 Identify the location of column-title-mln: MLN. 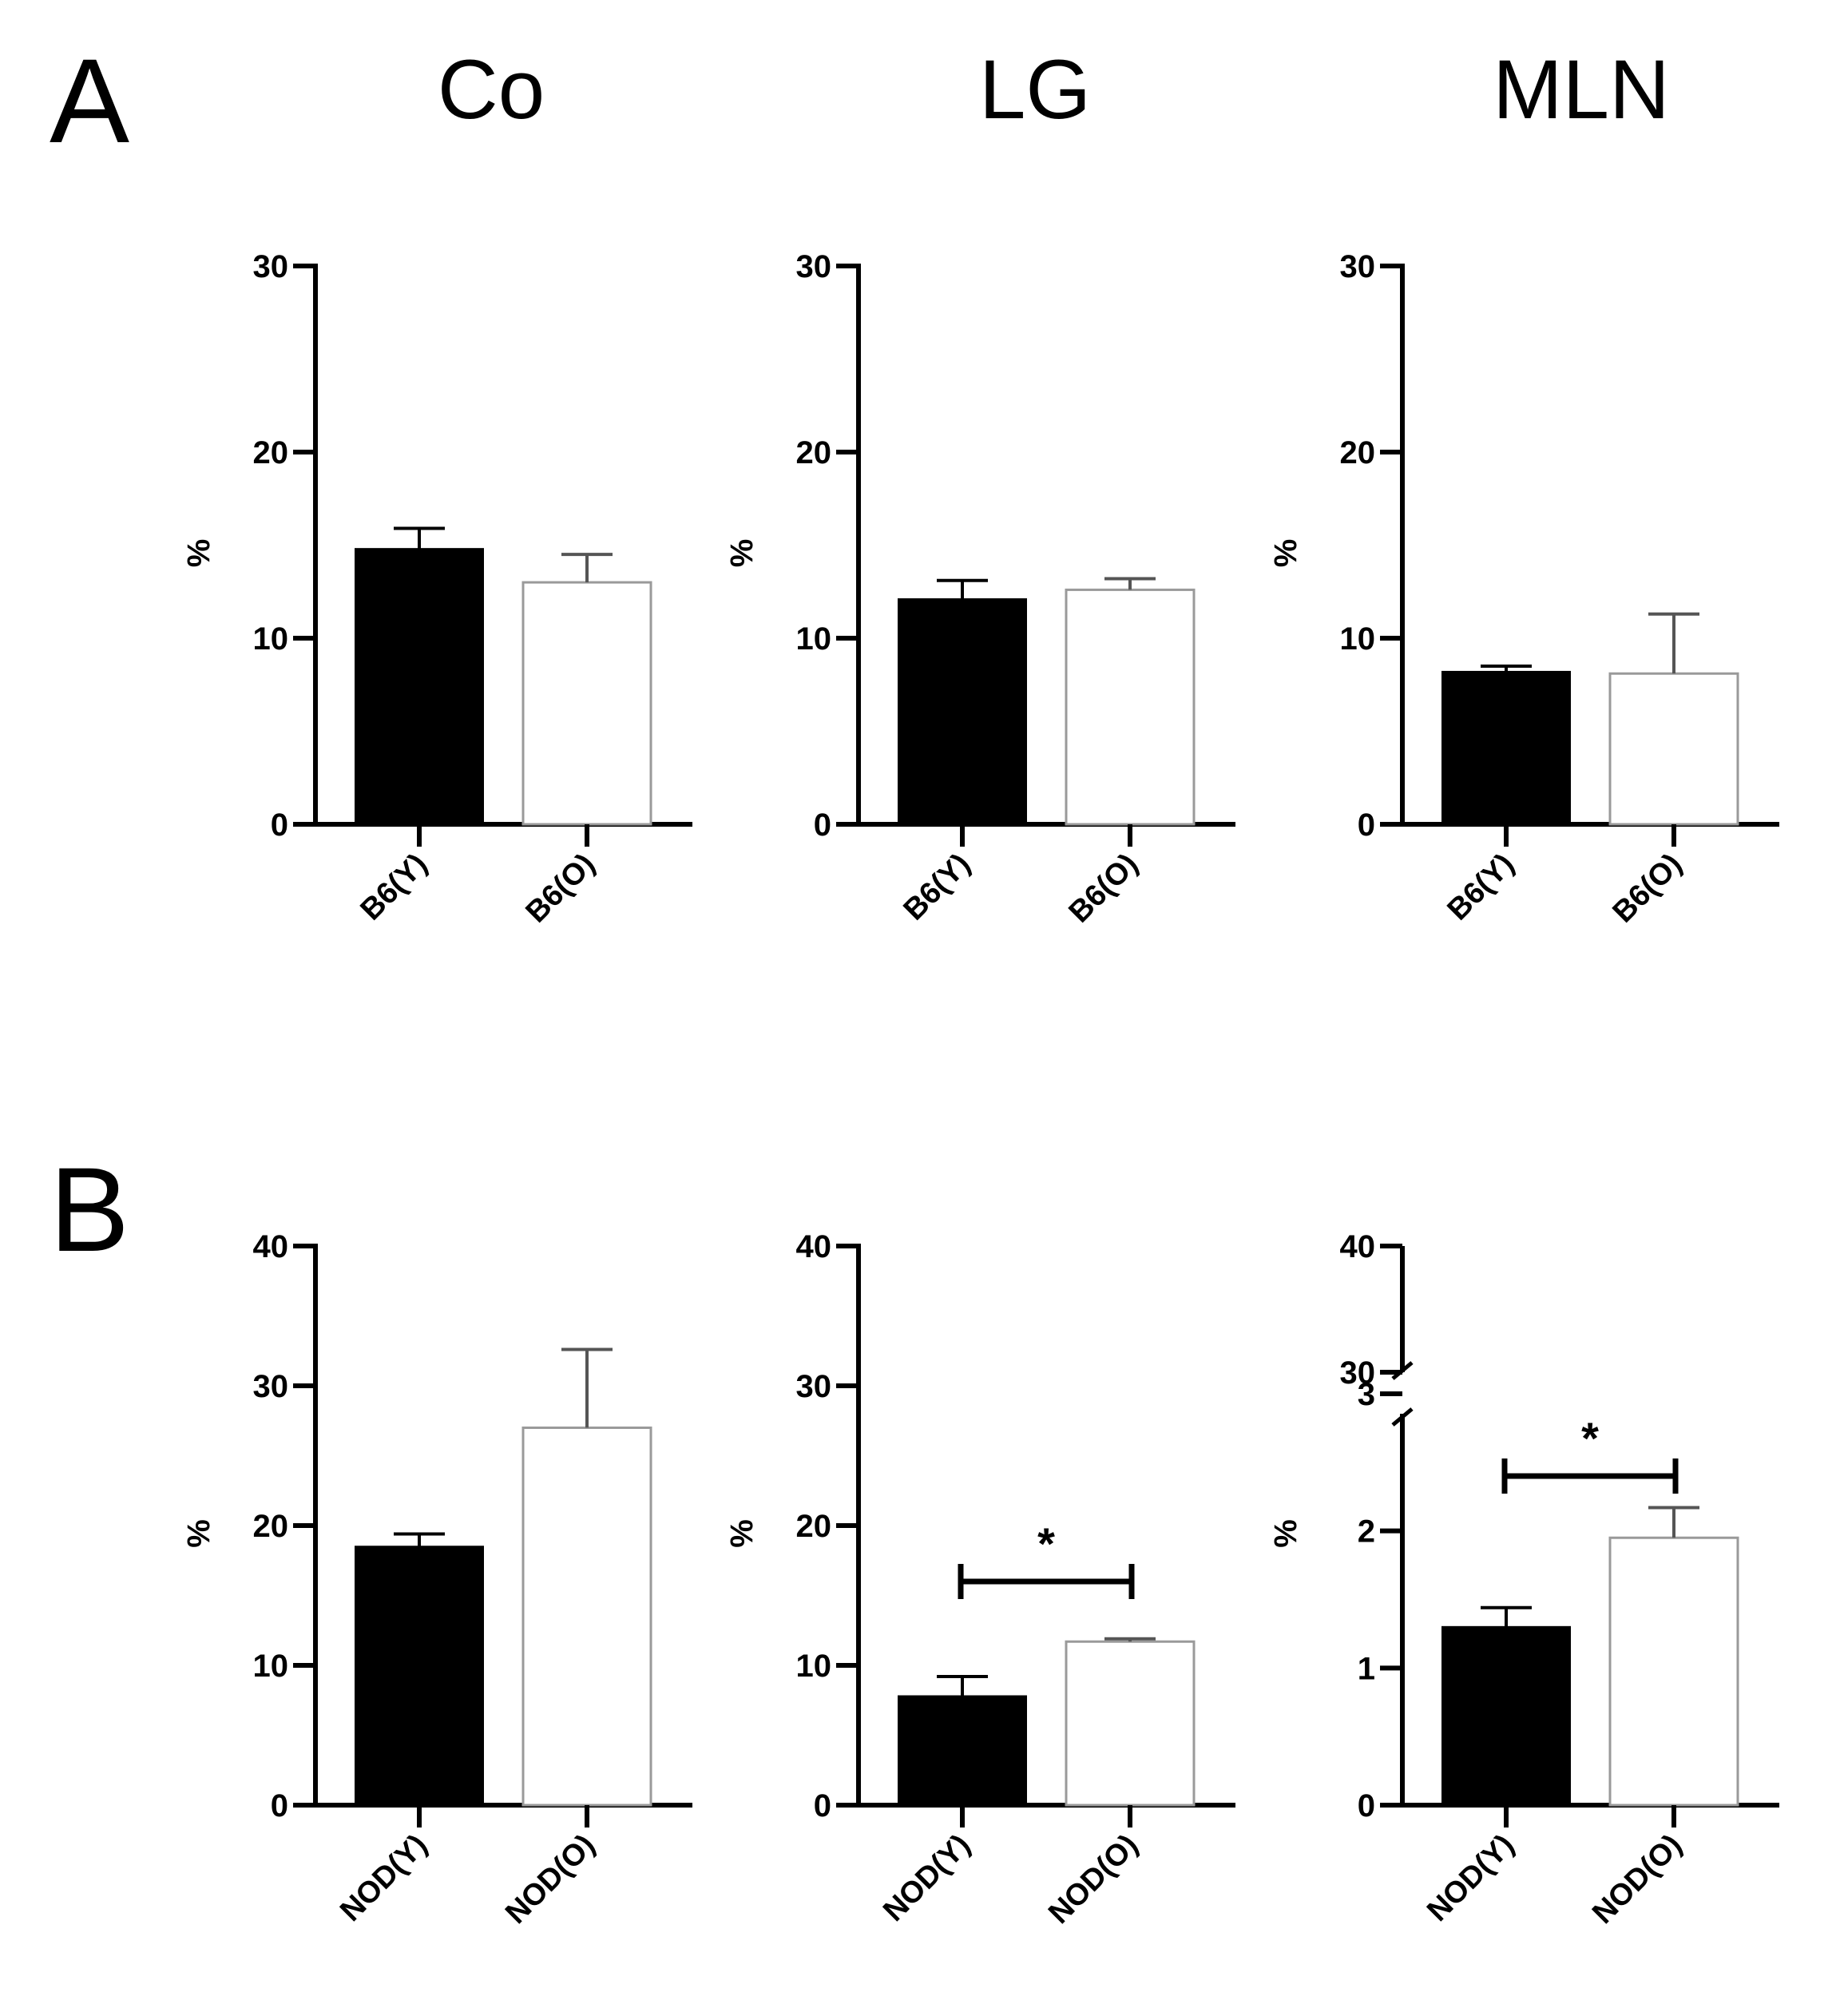
(1582, 90).